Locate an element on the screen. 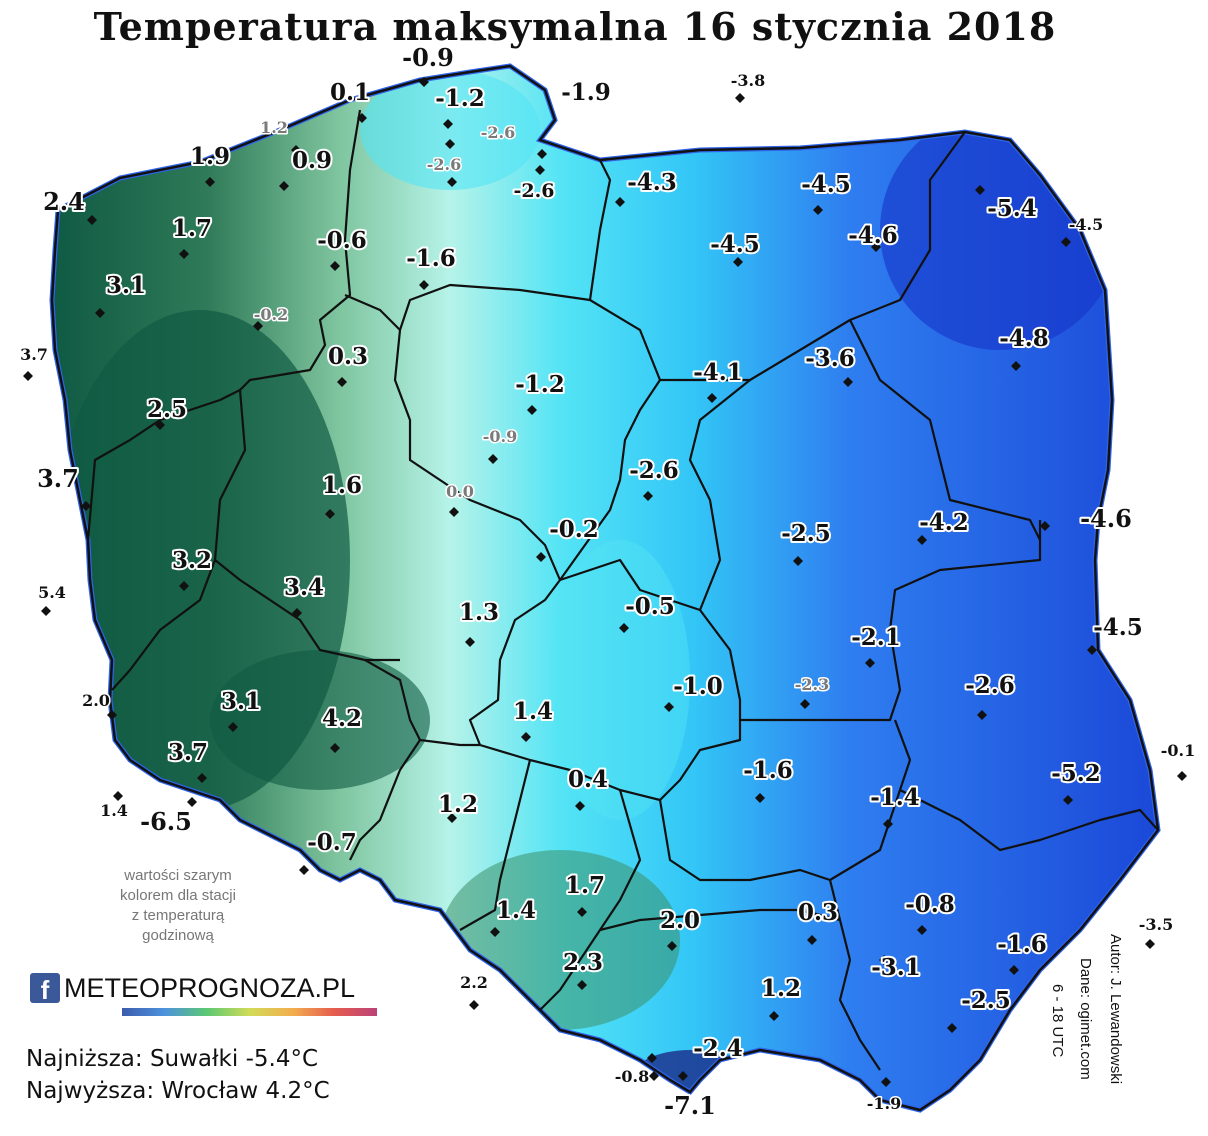 The height and width of the screenshot is (1136, 1208). station: -3.5 is located at coordinates (1156, 931).